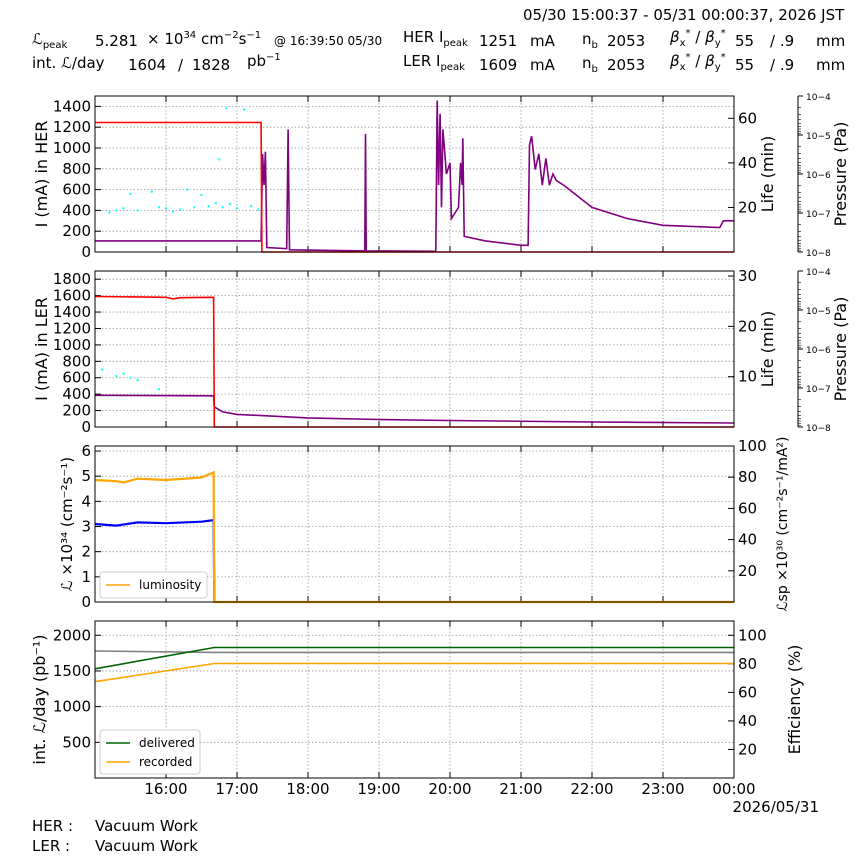 The width and height of the screenshot is (864, 864). I want to click on y-tick-label: 6, so click(86, 451).